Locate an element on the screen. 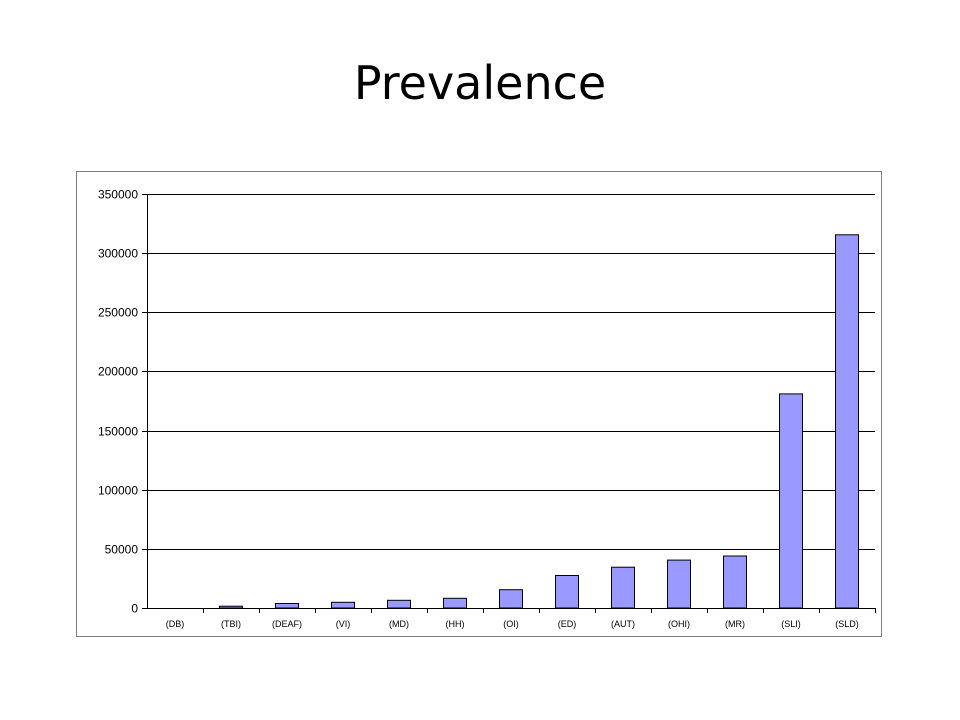 The width and height of the screenshot is (960, 720). x-tick-label: (DEAF) is located at coordinates (287, 624).